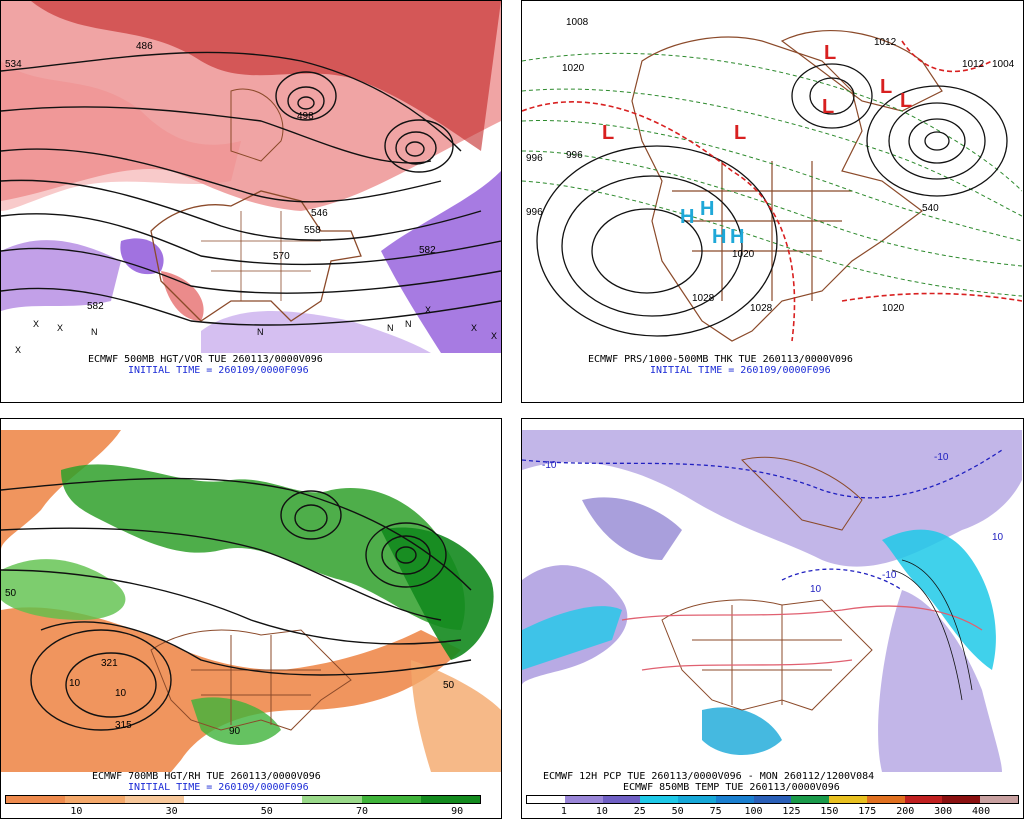 Image resolution: width=1024 pixels, height=819 pixels. Describe the element at coordinates (1003, 64) in the screenshot. I see `isobar-label: 1004` at that location.